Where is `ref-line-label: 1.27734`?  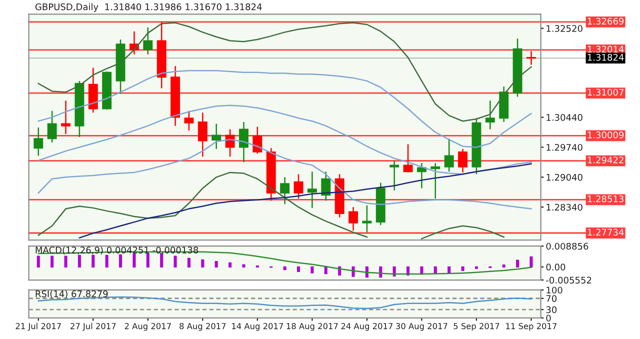
ref-line-label: 1.27734 is located at coordinates (606, 232).